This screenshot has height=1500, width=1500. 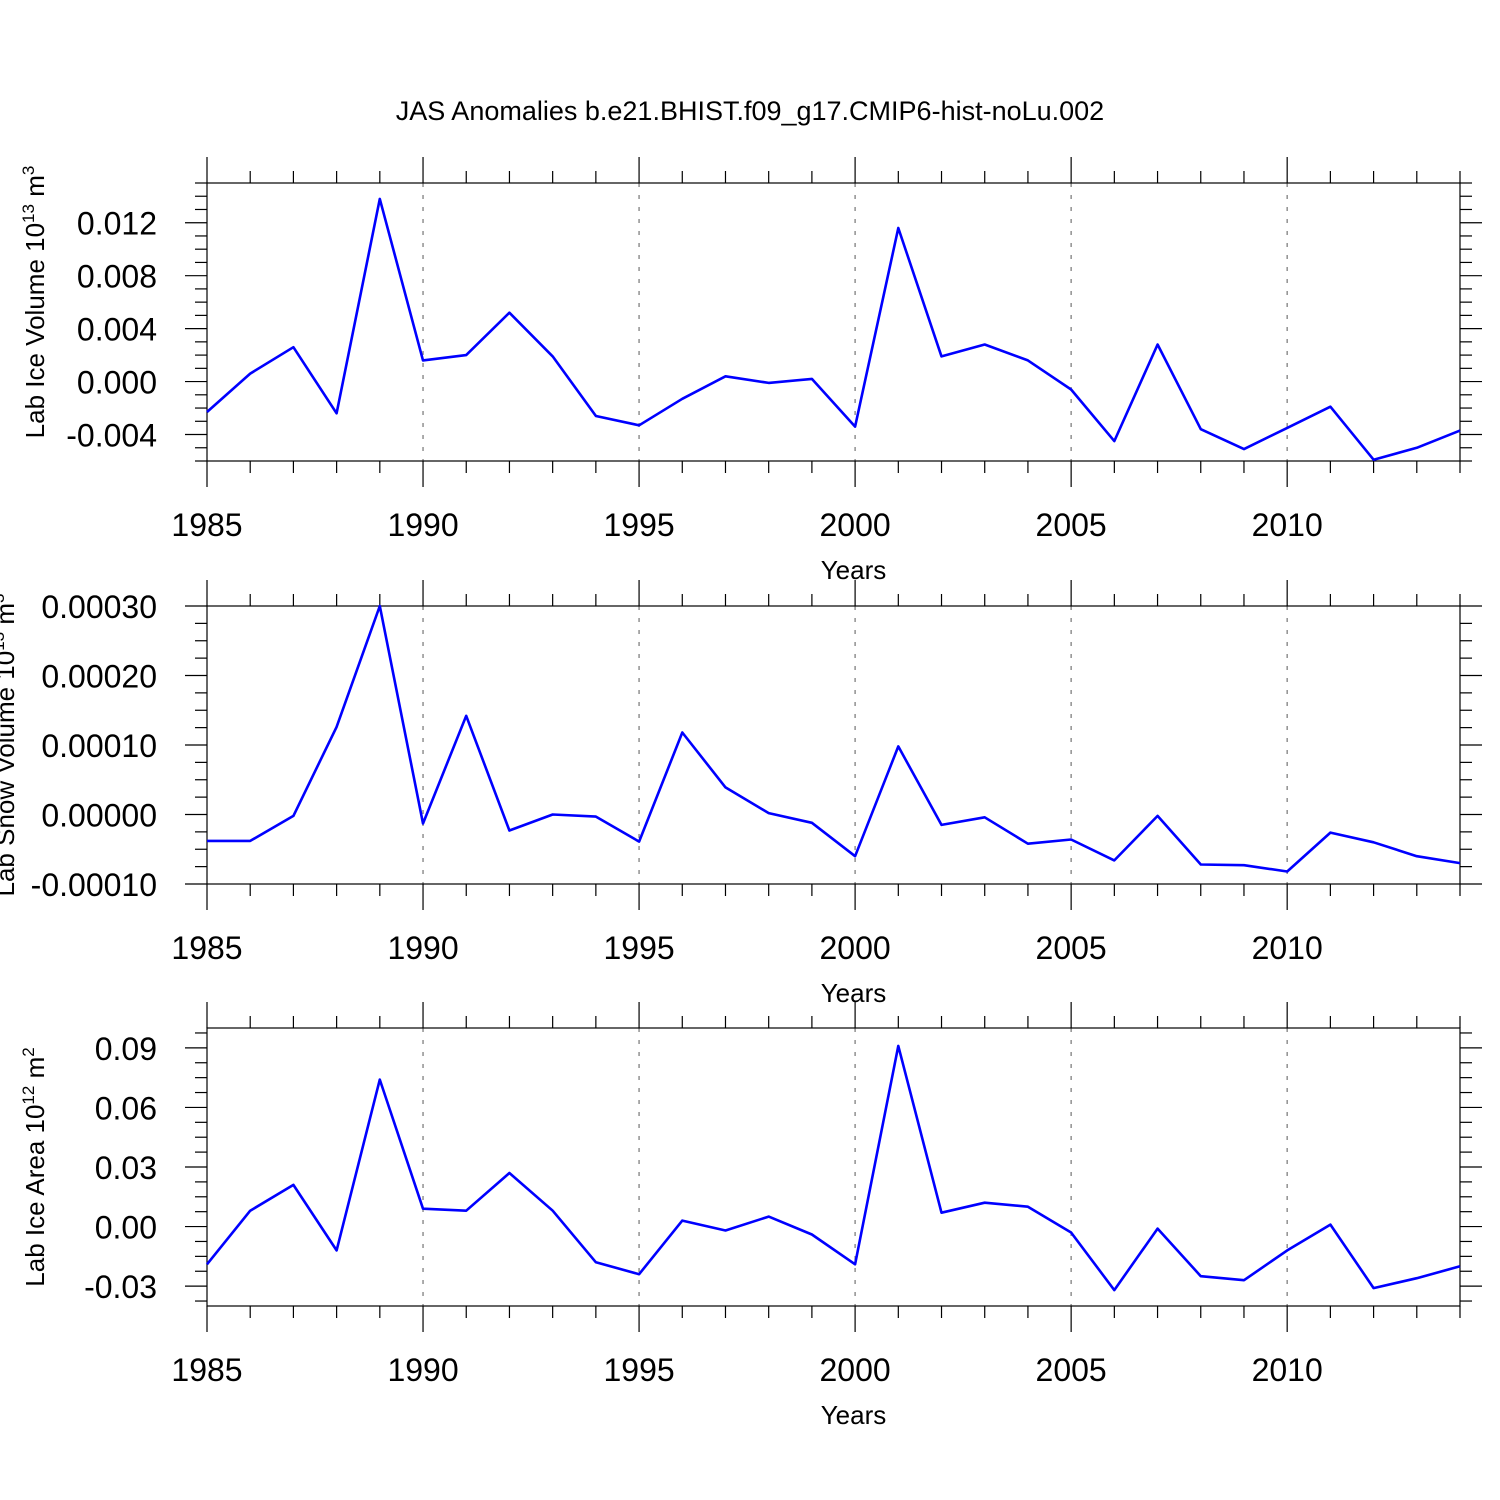 What do you see at coordinates (126, 1108) in the screenshot?
I see `y-tick-label: 0.06` at bounding box center [126, 1108].